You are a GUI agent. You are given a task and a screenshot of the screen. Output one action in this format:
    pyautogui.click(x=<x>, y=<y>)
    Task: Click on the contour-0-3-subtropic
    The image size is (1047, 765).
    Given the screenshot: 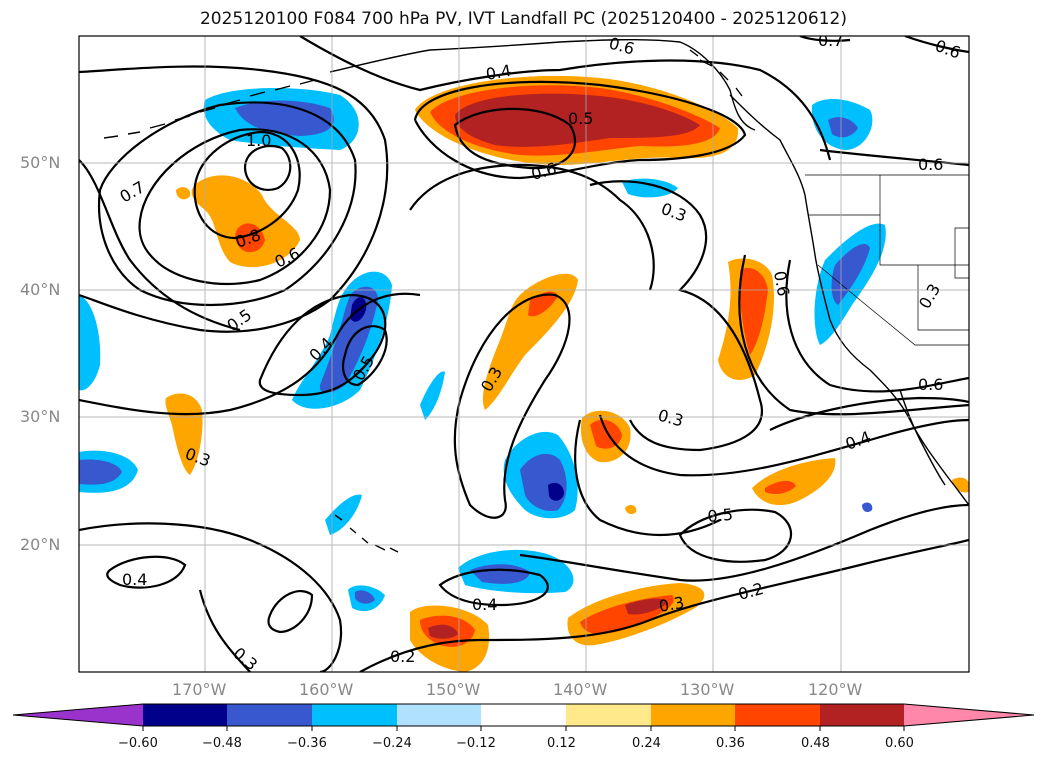 What is the action you would take?
    pyautogui.click(x=647, y=478)
    